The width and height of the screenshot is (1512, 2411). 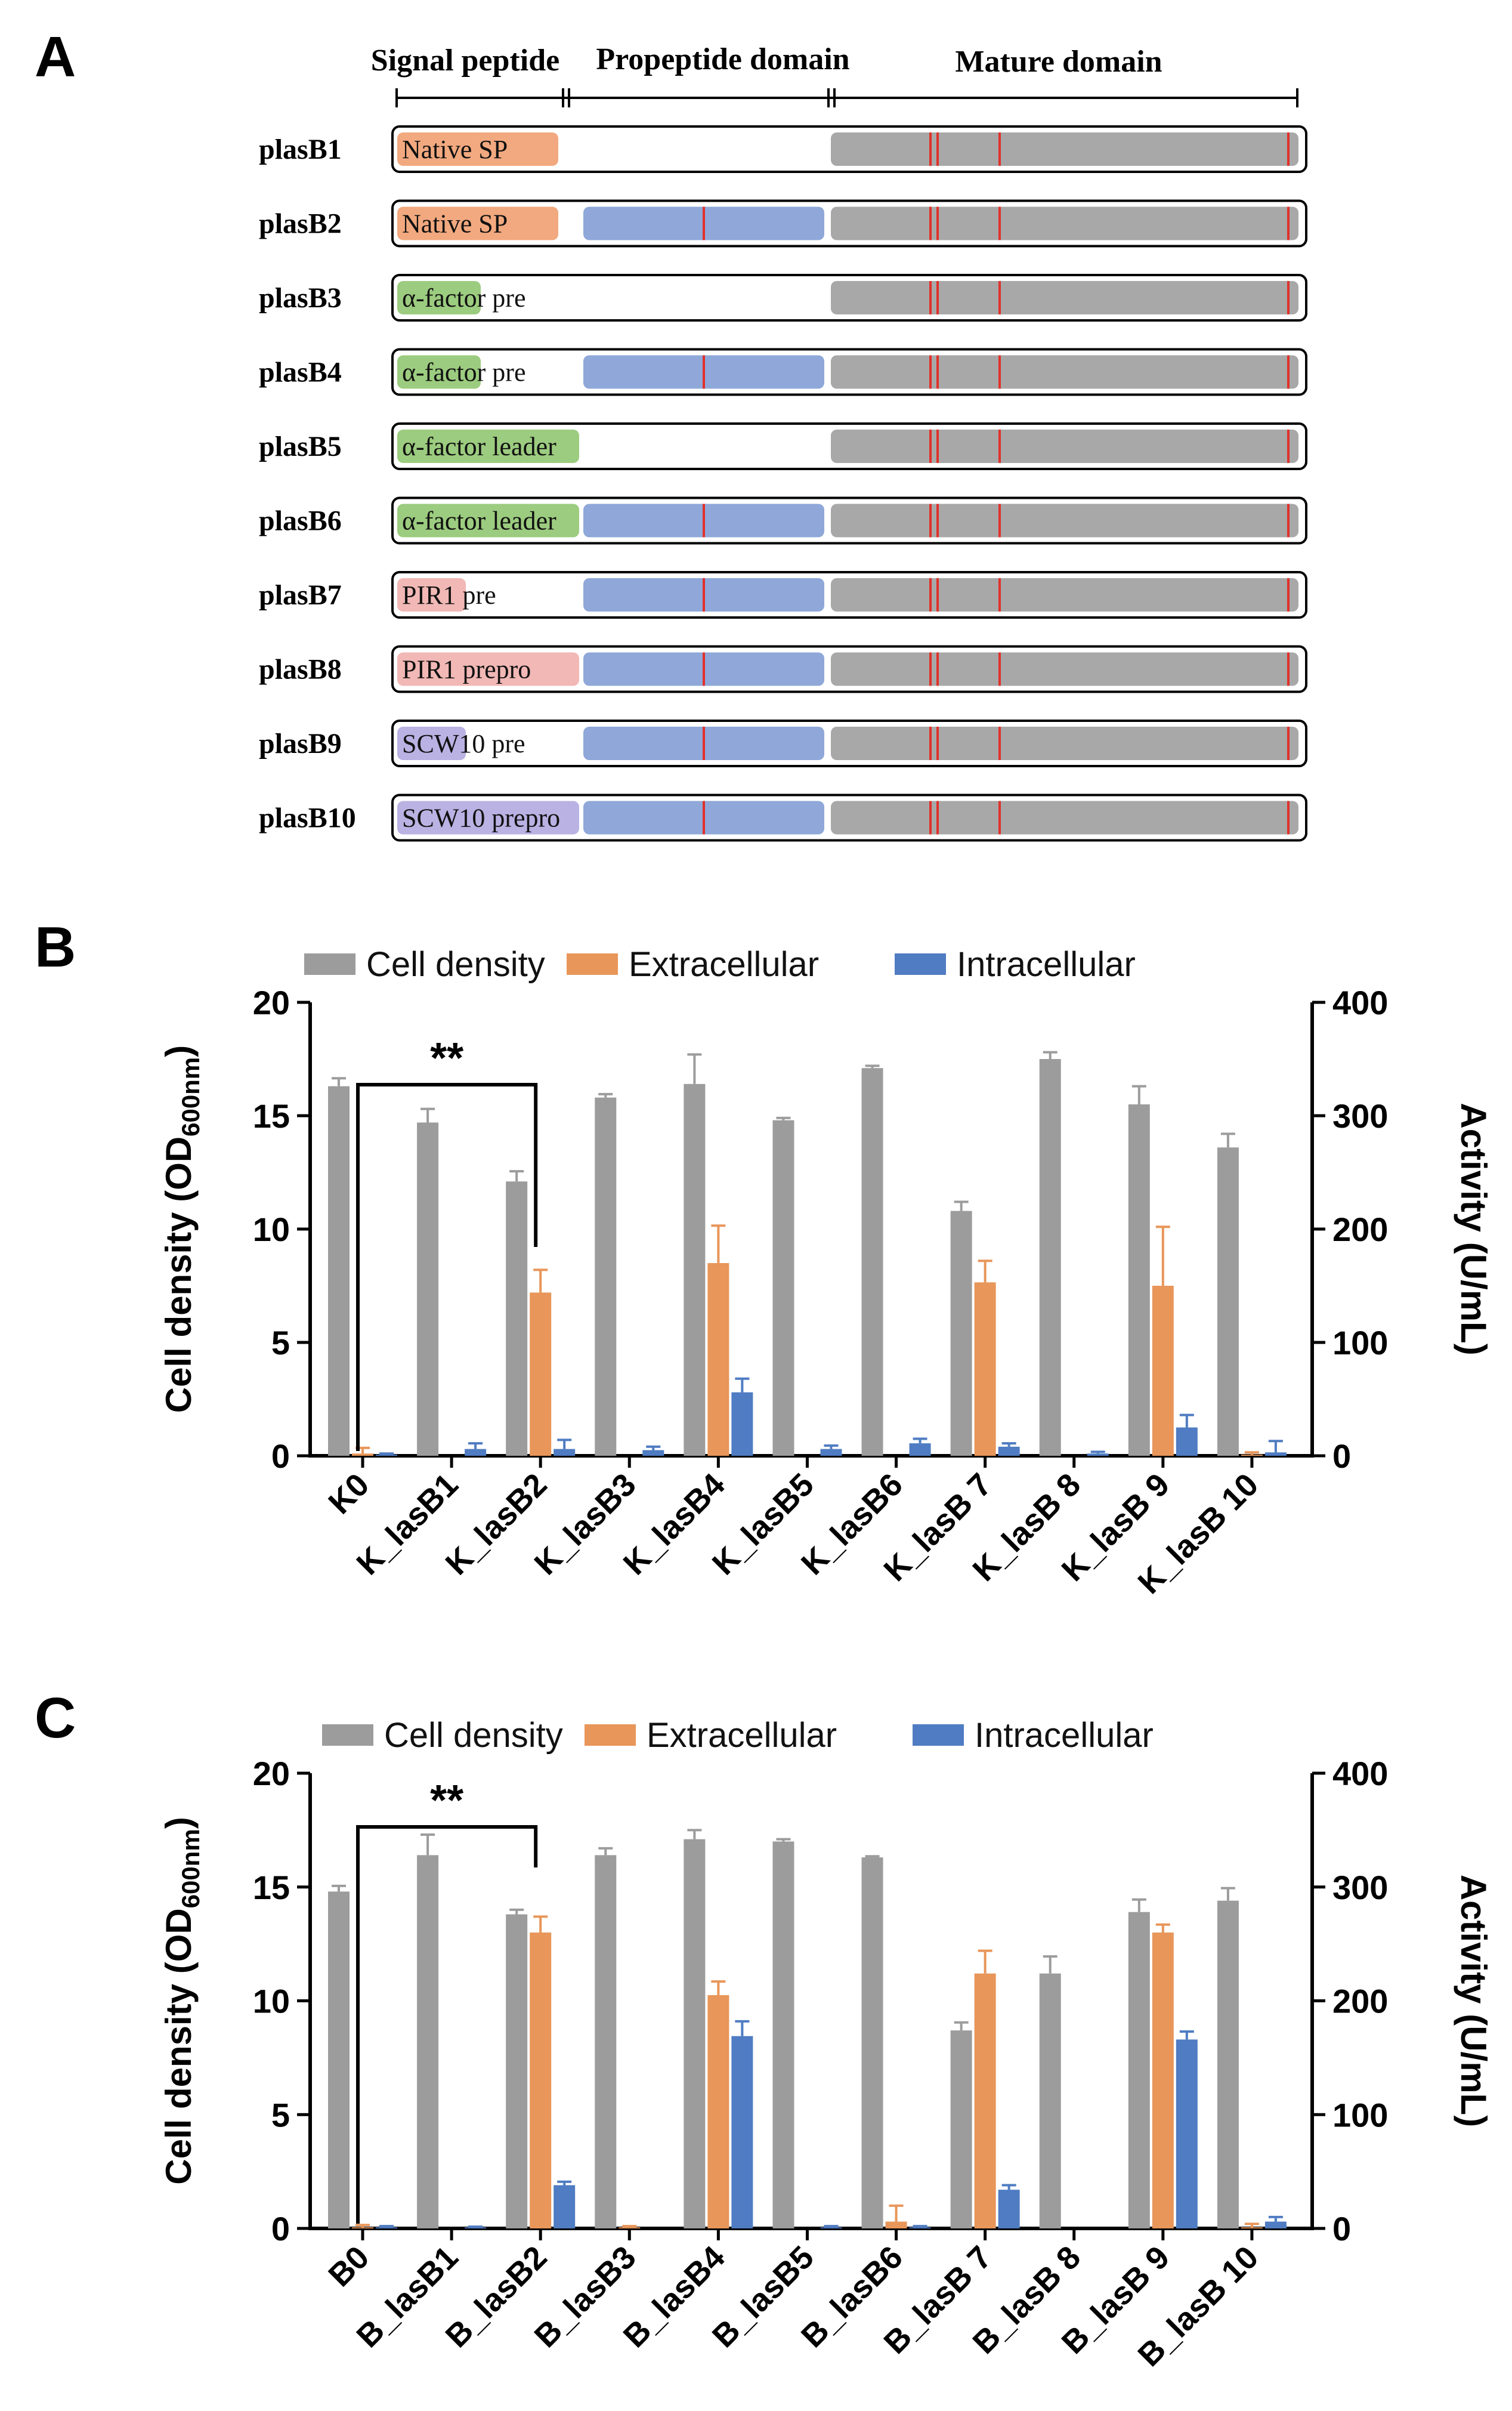 What do you see at coordinates (307, 818) in the screenshot?
I see `construct-name: plasB10` at bounding box center [307, 818].